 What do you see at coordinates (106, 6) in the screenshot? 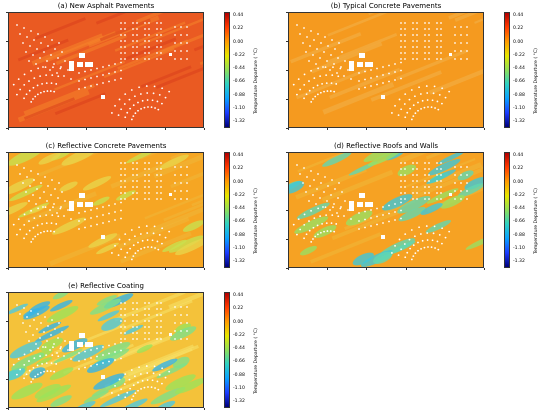
I see `panel-title: (a) New Asphalt Pavements` at bounding box center [106, 6].